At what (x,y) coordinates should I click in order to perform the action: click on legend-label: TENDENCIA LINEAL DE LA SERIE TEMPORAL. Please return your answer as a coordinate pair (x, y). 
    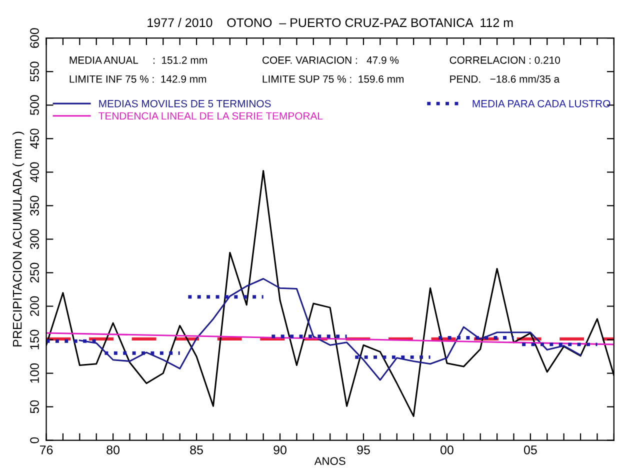
    Looking at the image, I should click on (210, 116).